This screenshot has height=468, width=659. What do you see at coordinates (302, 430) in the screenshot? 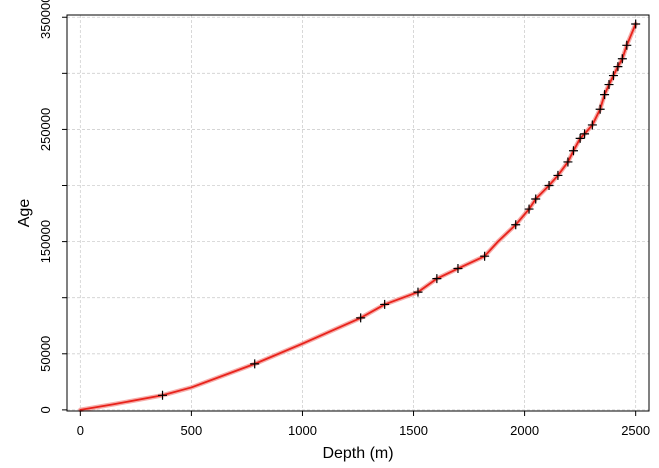
I see `x-tick-label: 1000` at bounding box center [302, 430].